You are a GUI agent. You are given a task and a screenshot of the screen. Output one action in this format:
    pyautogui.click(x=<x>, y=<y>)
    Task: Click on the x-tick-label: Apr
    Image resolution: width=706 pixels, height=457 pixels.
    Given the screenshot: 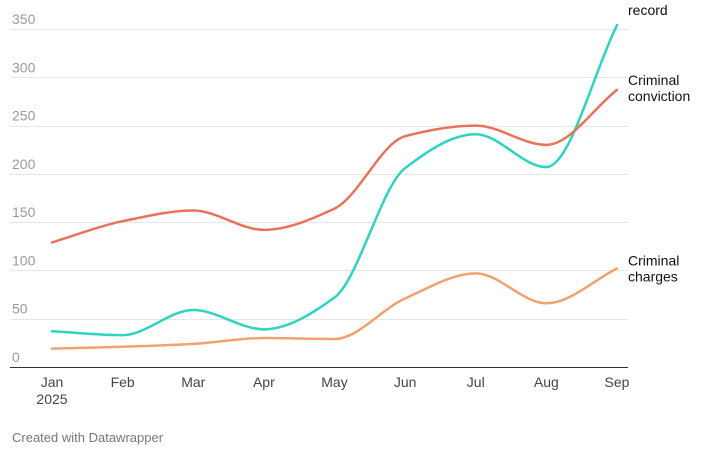 What is the action you would take?
    pyautogui.click(x=264, y=382)
    